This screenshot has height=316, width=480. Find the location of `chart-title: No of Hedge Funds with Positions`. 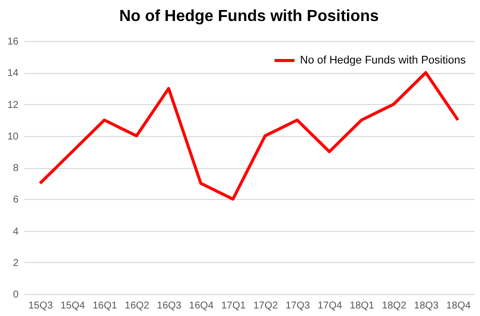

chart-title: No of Hedge Funds with Positions is located at coordinates (249, 16).